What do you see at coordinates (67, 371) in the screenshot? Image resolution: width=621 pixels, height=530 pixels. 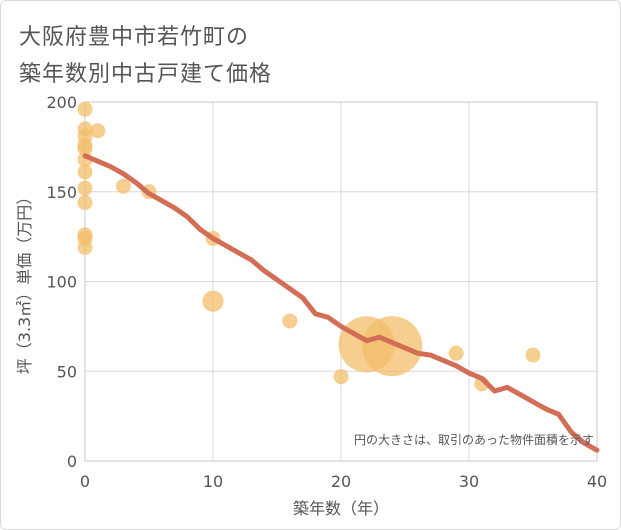 I see `y-tick-label: 50` at bounding box center [67, 371].